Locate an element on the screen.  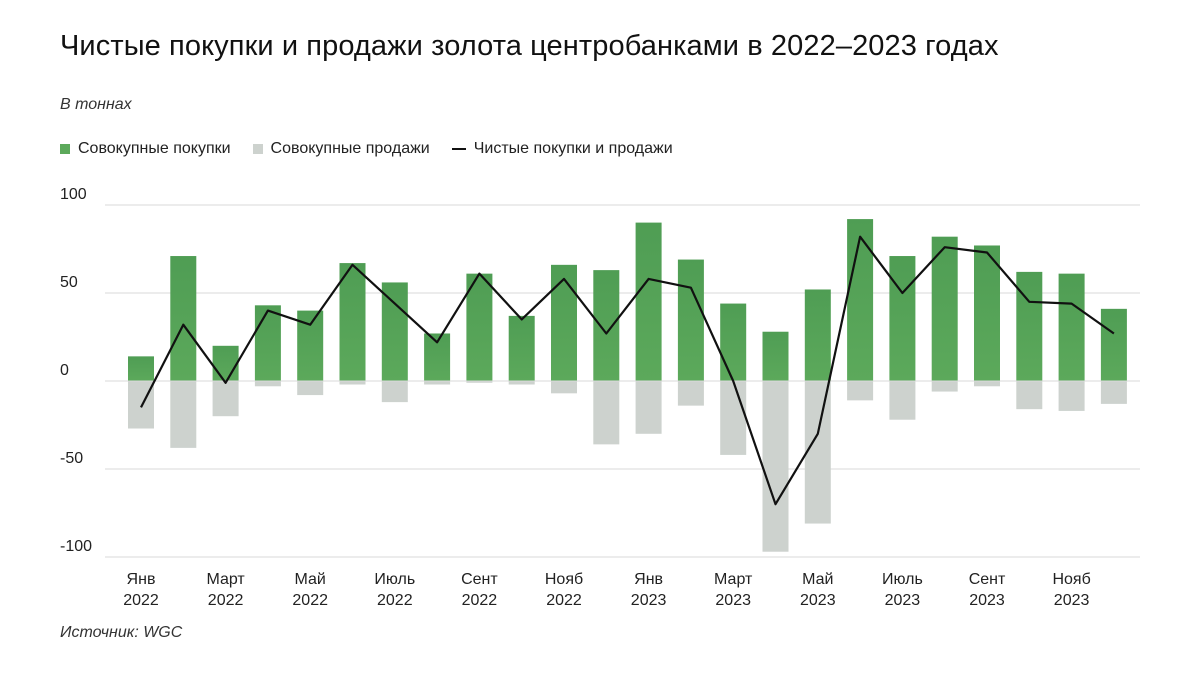
legend-swatch-sales is located at coordinates (257, 149).